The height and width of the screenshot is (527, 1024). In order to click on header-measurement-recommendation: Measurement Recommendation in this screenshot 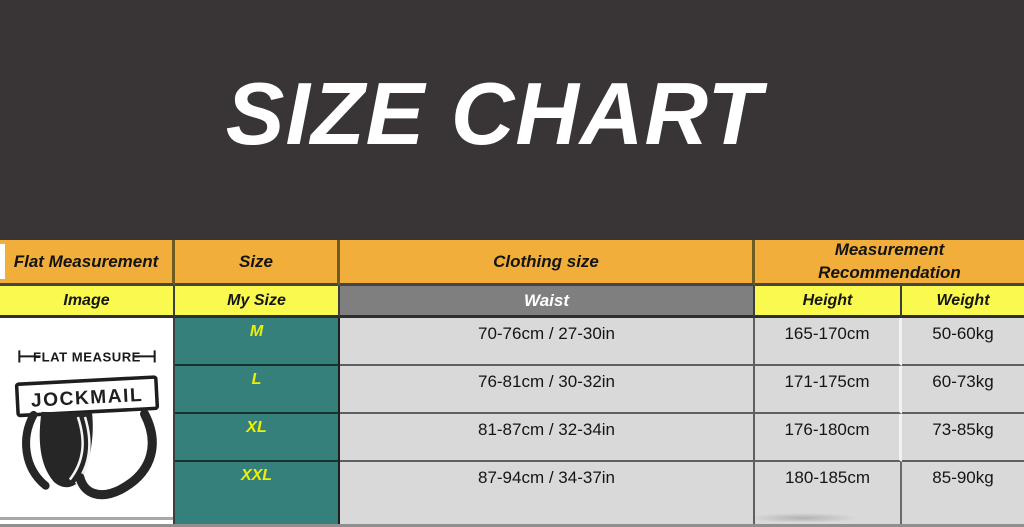, I will do `click(889, 263)`.